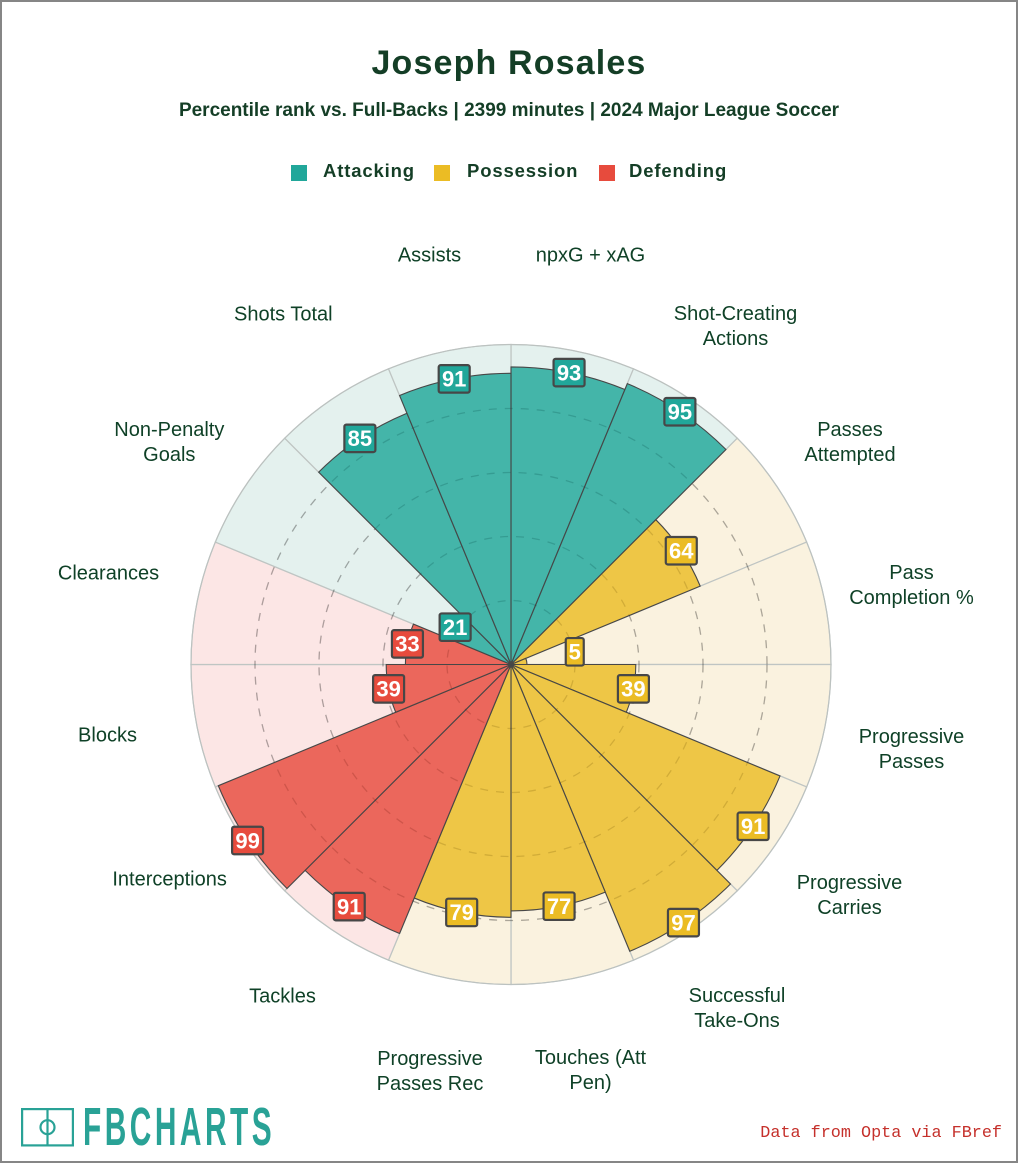  What do you see at coordinates (683, 922) in the screenshot?
I see `svg-text: 97` at bounding box center [683, 922].